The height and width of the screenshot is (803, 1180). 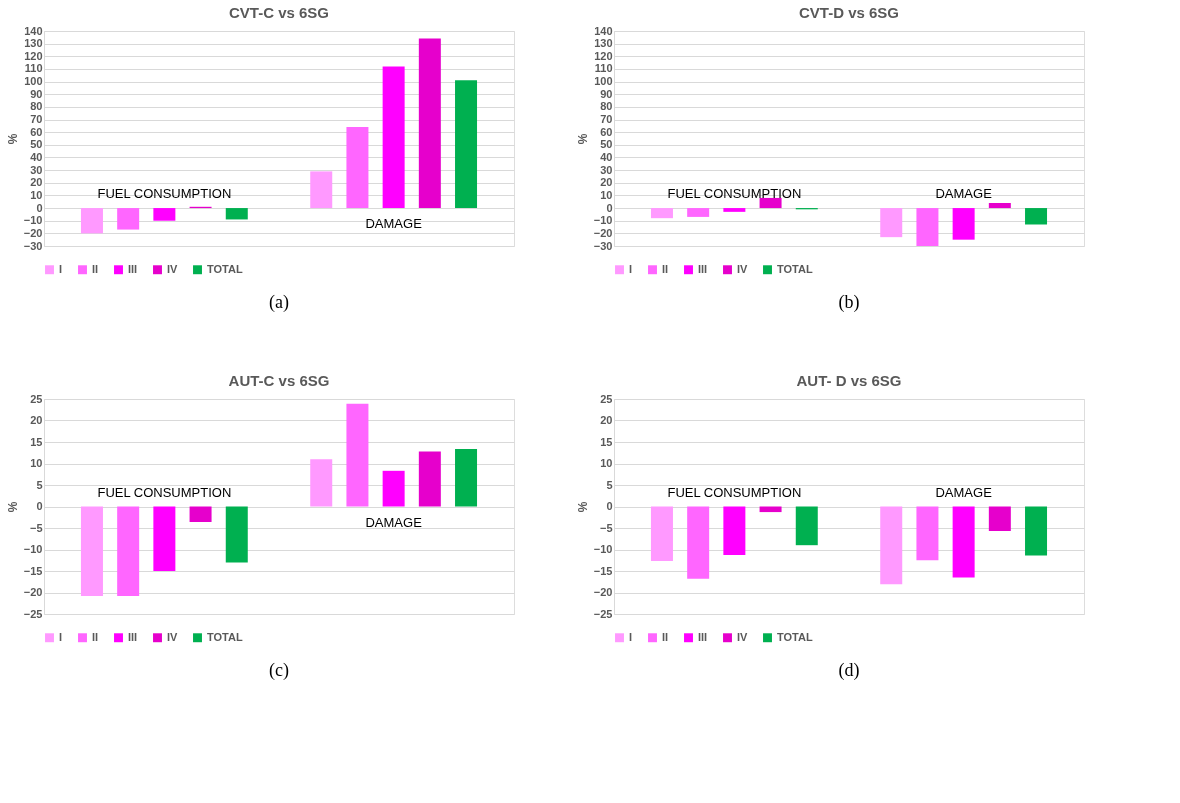 I want to click on y-tick-label: 15, so click(x=606, y=441).